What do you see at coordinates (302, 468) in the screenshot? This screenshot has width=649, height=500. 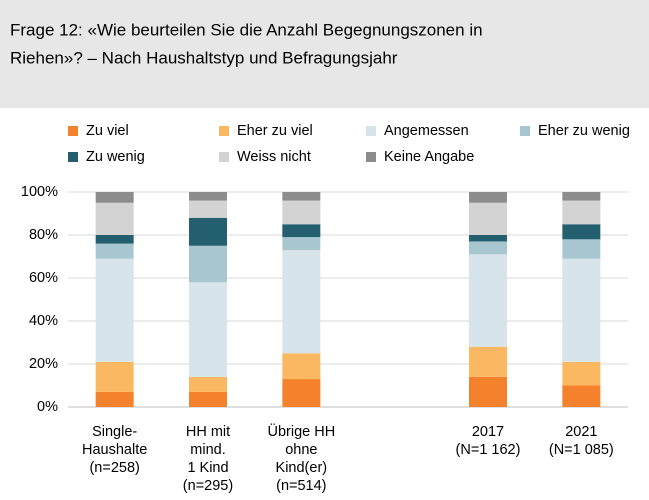 I see `x-tick-label: Kind(er)` at bounding box center [302, 468].